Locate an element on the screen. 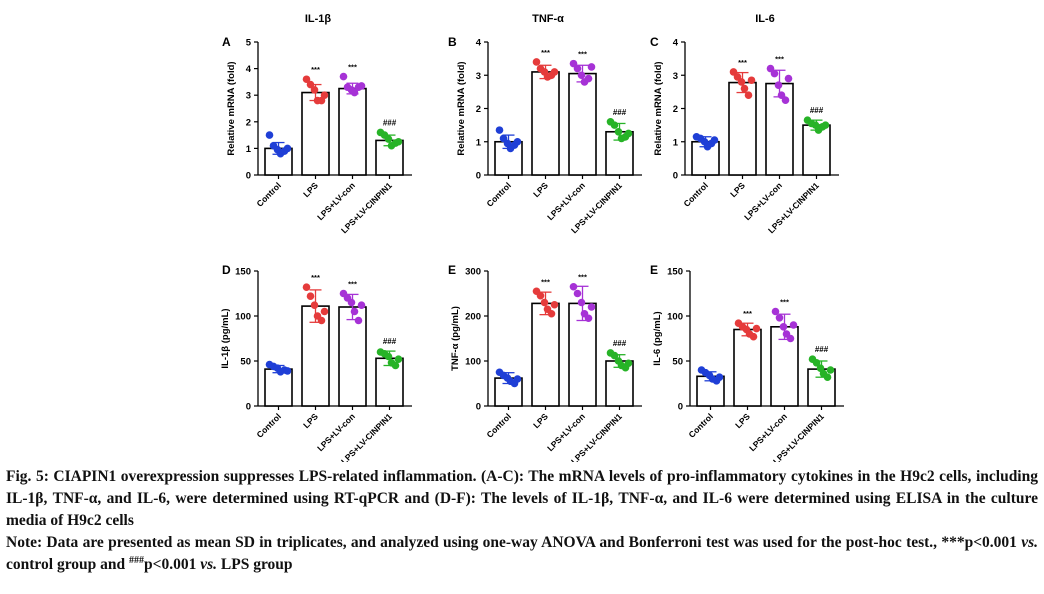 The width and height of the screenshot is (1044, 594). caption-hash: ### is located at coordinates (137, 560).